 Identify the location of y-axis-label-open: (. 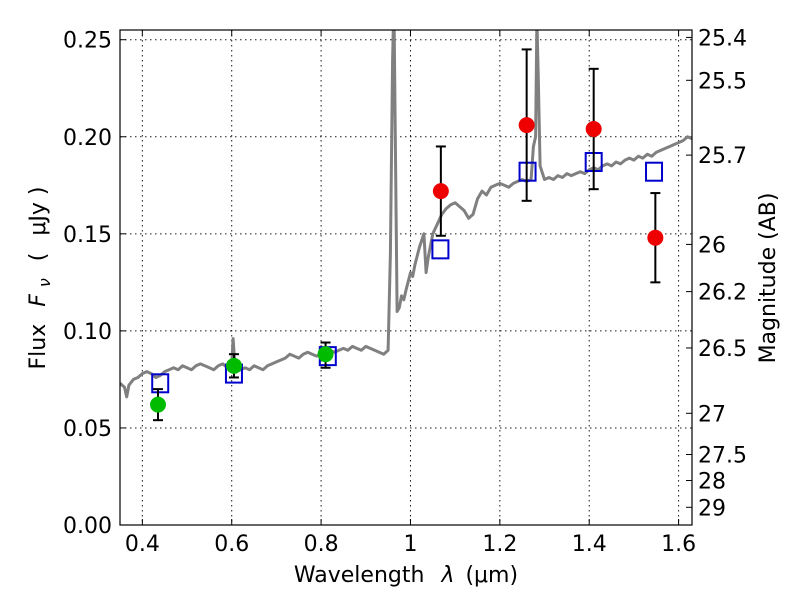
(38, 257).